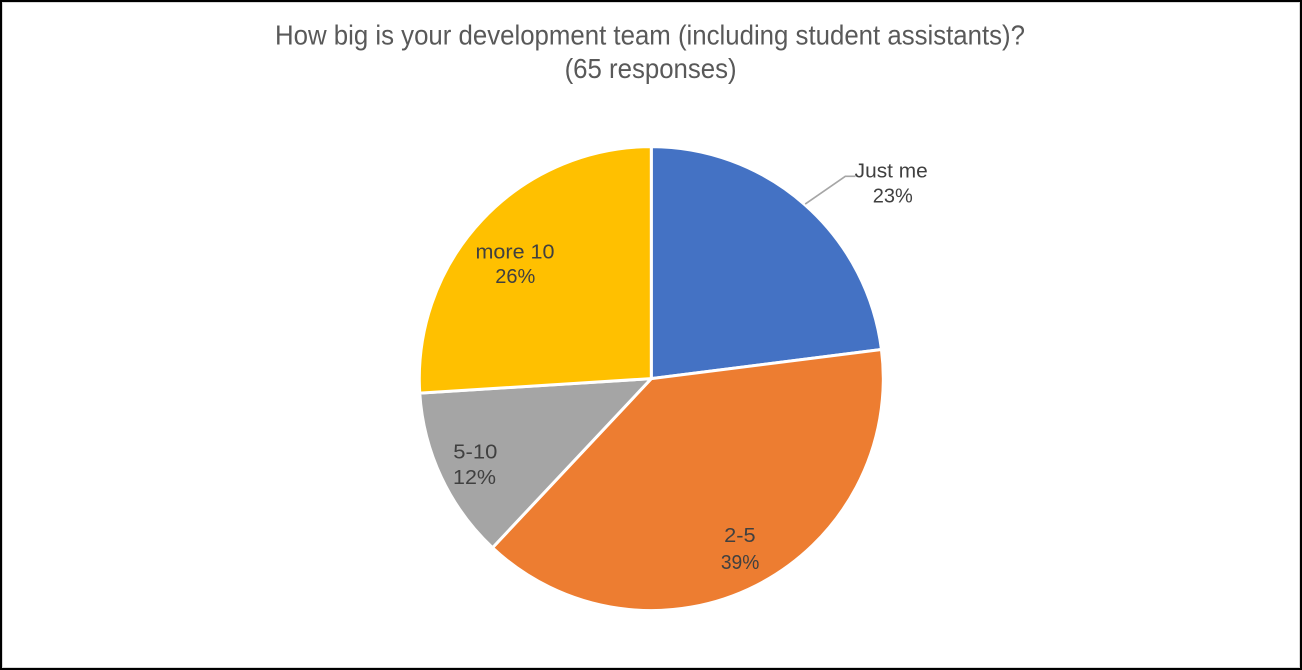 Image resolution: width=1302 pixels, height=670 pixels. I want to click on svg-text: 2-5, so click(740, 536).